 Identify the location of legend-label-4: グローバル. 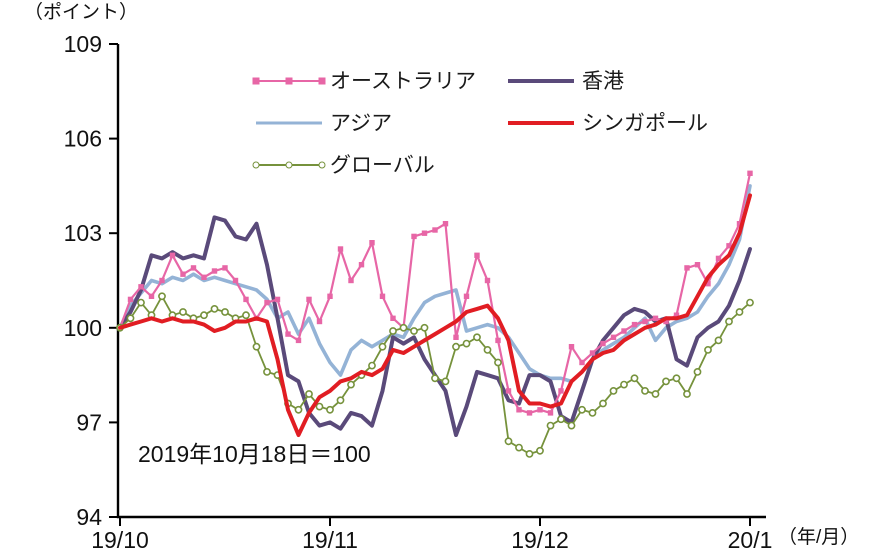
(382, 165).